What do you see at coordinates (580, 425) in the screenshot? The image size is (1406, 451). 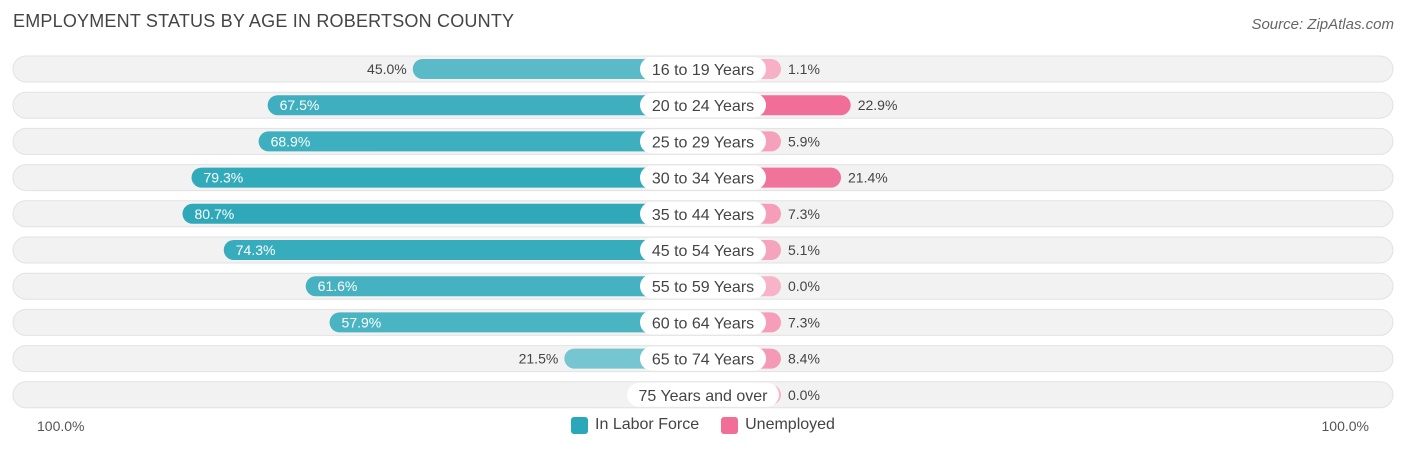 I see `legend-swatch-labor-force` at bounding box center [580, 425].